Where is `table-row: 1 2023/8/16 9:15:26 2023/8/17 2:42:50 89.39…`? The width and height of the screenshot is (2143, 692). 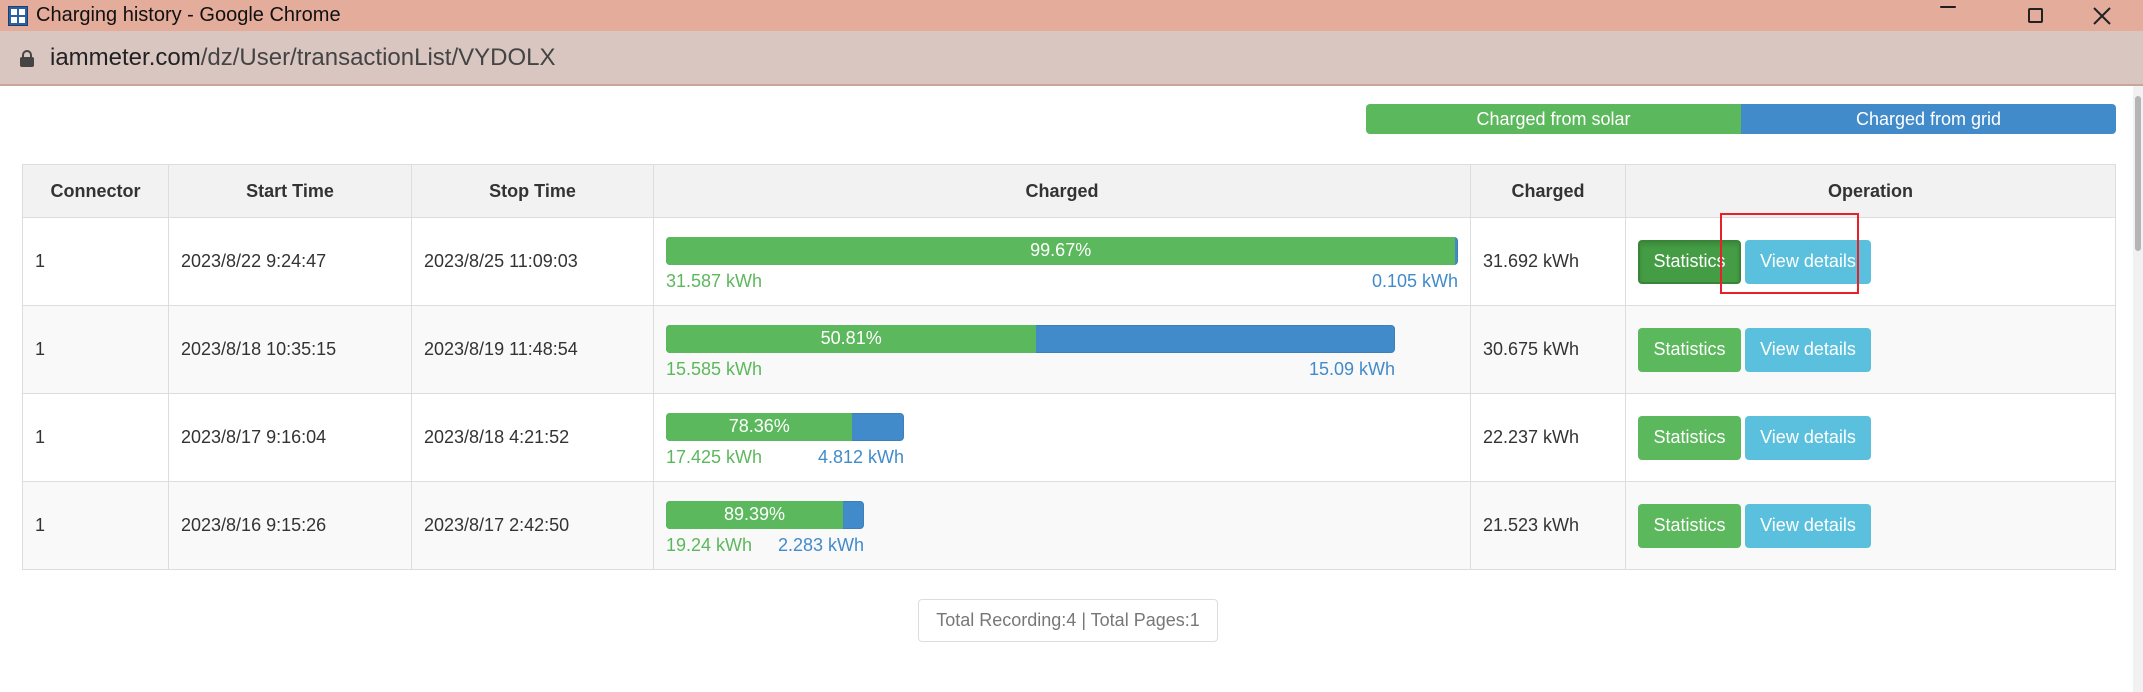 table-row: 1 2023/8/16 9:15:26 2023/8/17 2:42:50 89.39… is located at coordinates (1069, 525).